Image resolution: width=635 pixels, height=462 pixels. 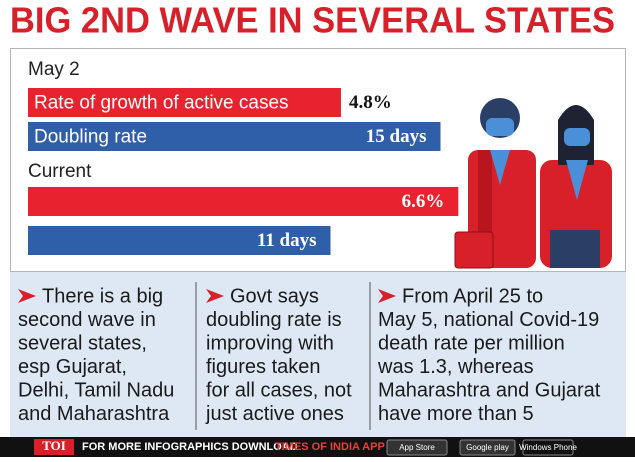 I want to click on point-text: doubling rate is, so click(x=274, y=320).